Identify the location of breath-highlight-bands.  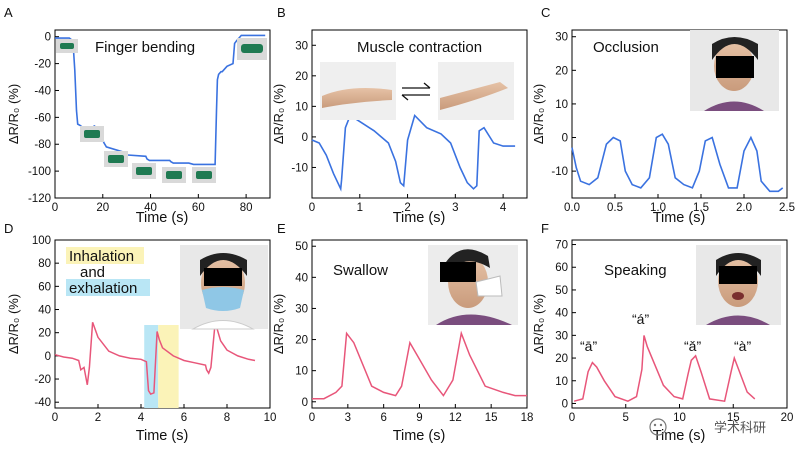
(161, 366).